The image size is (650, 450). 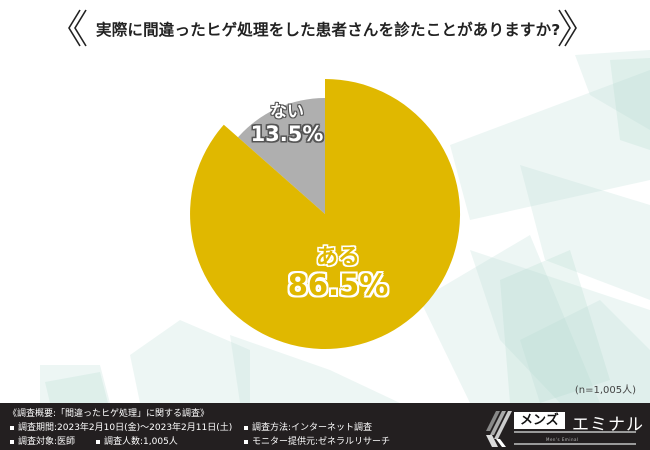 I want to click on slice-label-aru: ある 86.5%, so click(x=338, y=273).